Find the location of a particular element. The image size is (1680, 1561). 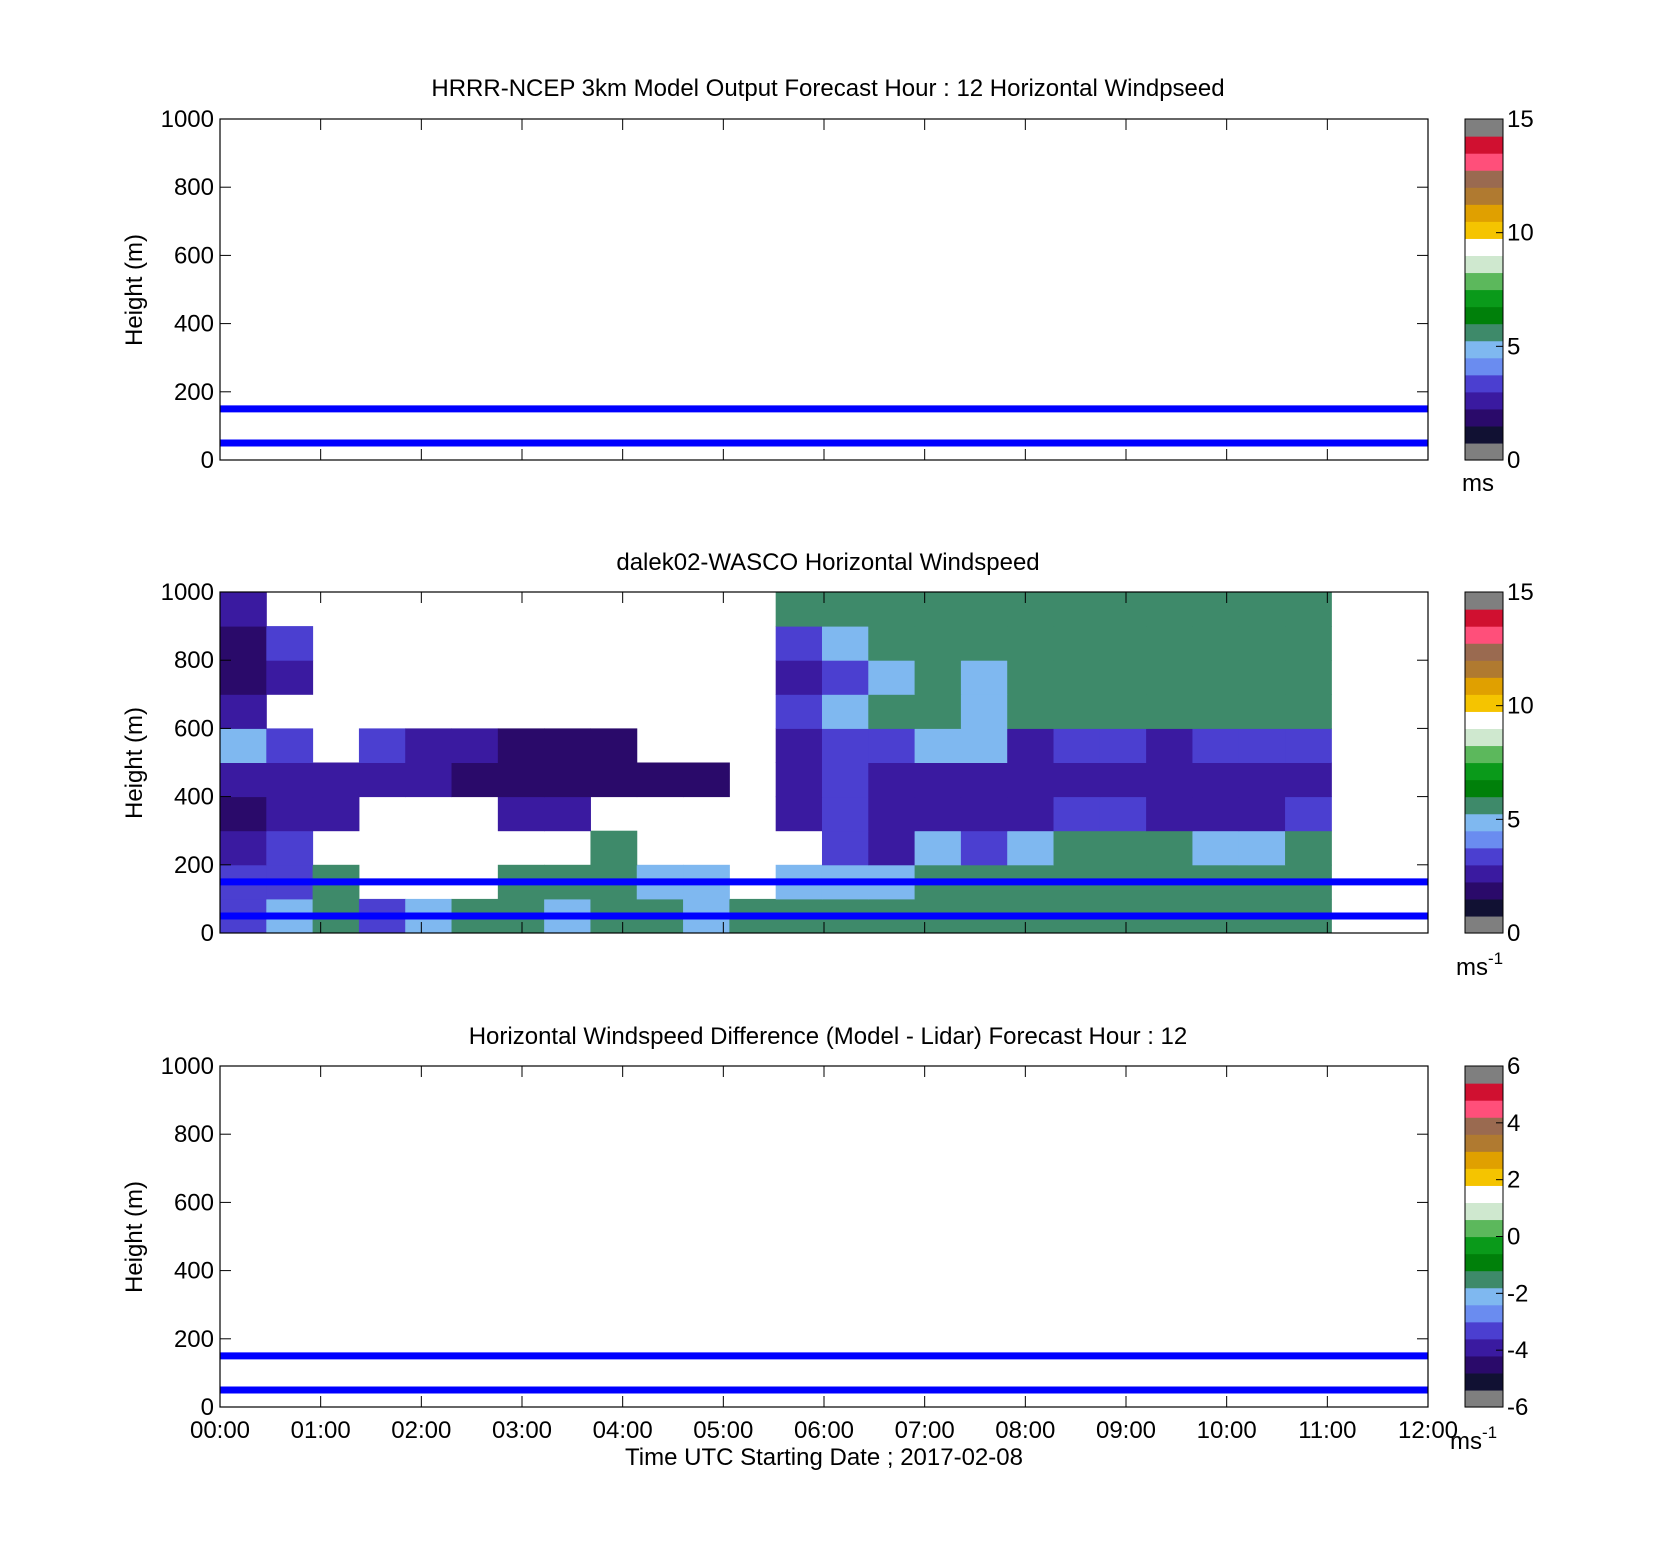

model-y-tick-label: 0 is located at coordinates (207, 460).